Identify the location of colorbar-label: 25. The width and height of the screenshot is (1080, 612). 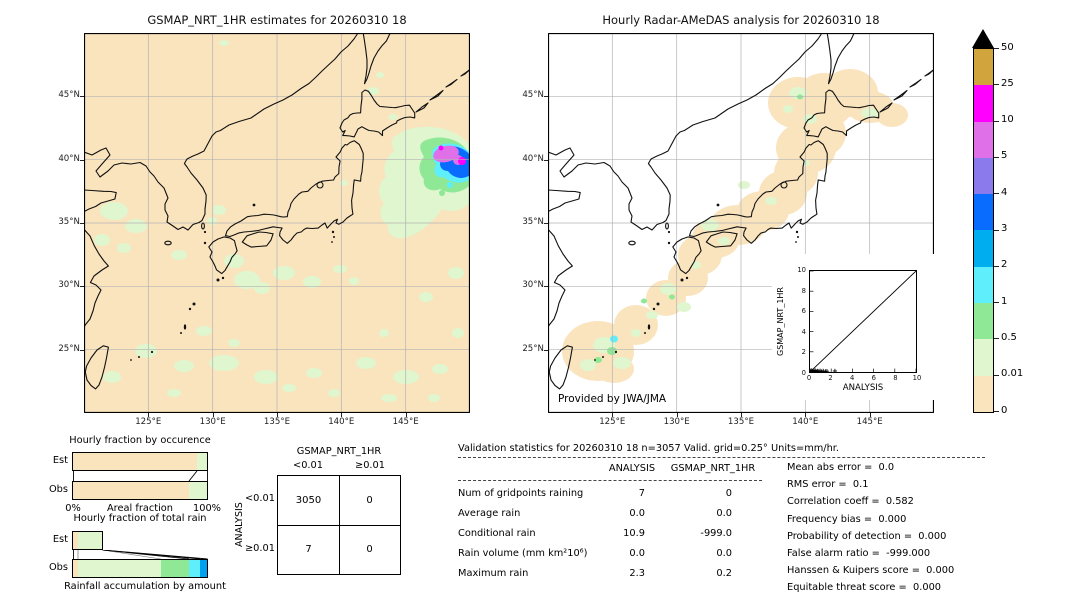
(1007, 83).